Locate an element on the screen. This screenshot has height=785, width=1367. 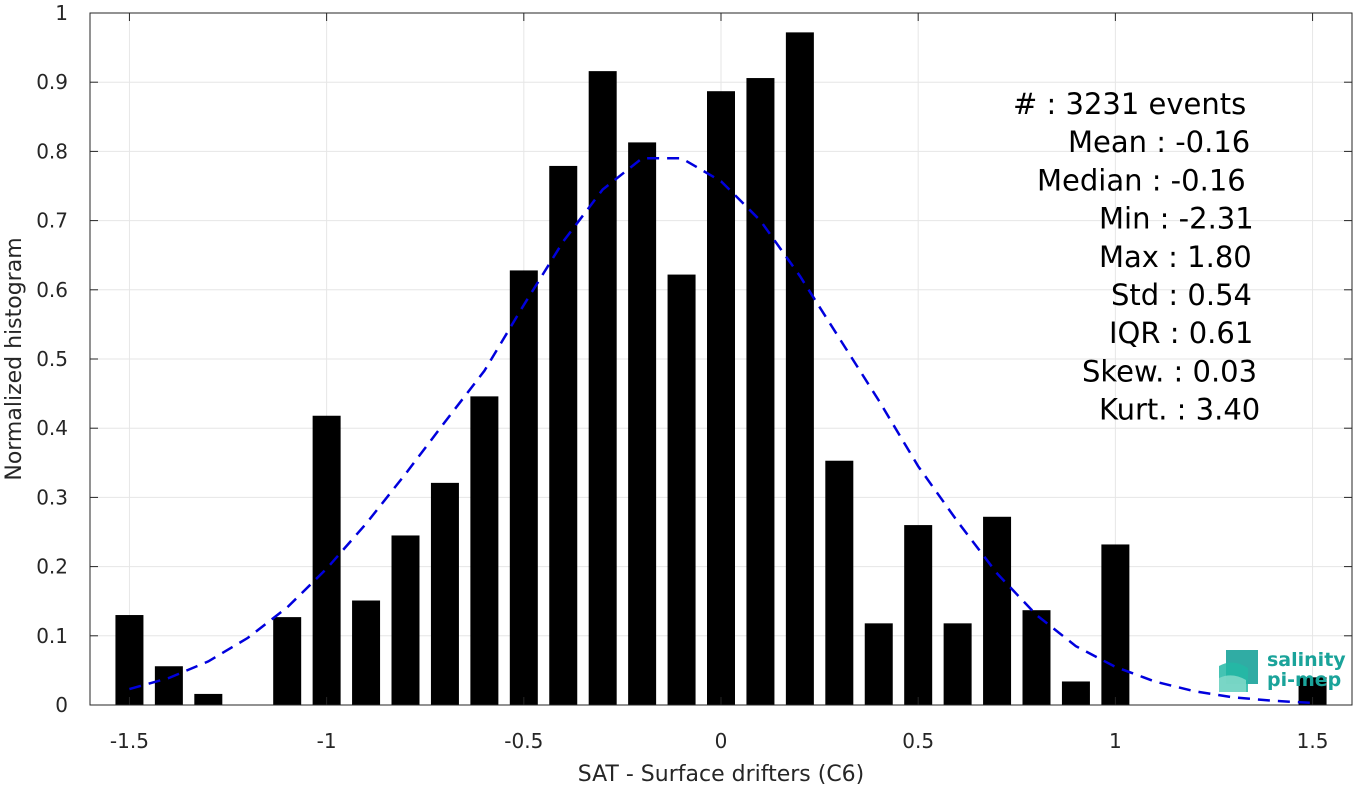
logo-mark-icon is located at coordinates (1238, 671).